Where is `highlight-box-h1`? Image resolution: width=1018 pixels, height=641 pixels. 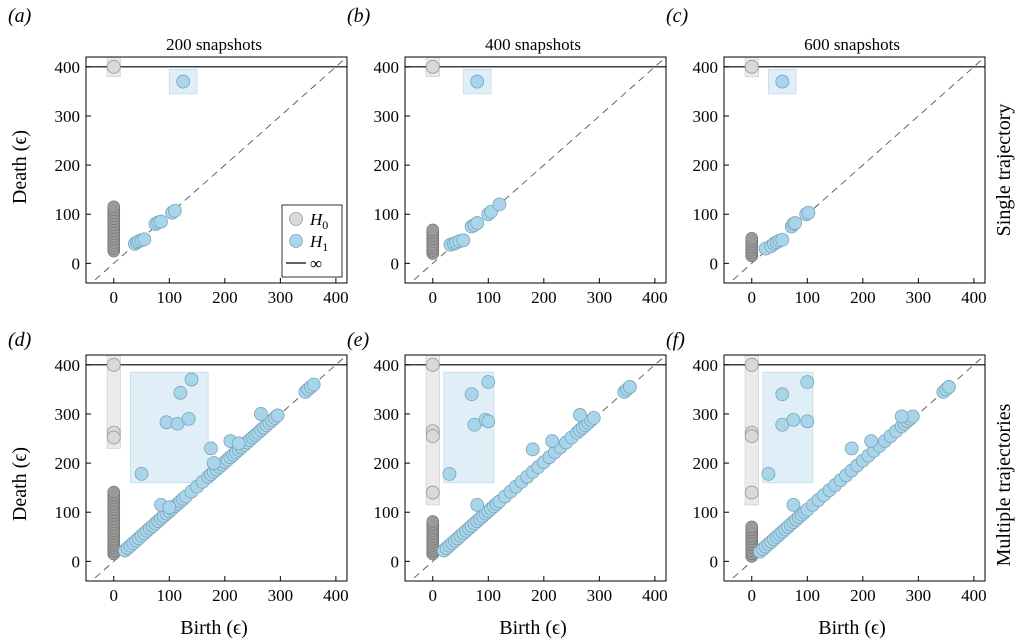 highlight-box-h1 is located at coordinates (477, 81).